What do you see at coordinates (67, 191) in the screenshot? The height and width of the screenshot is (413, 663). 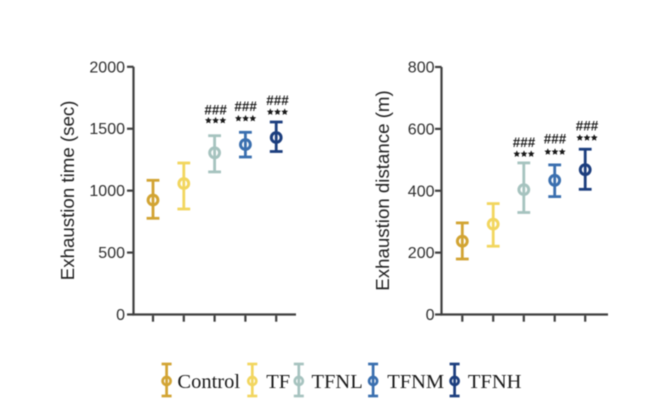 I see `svg-text: Exhaustion time (sec)` at bounding box center [67, 191].